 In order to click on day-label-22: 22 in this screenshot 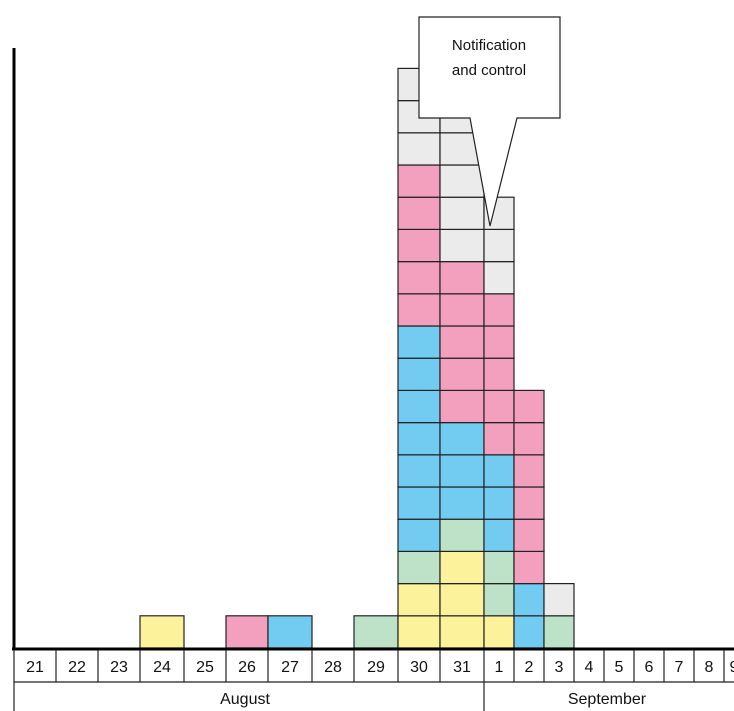, I will do `click(77, 667)`.